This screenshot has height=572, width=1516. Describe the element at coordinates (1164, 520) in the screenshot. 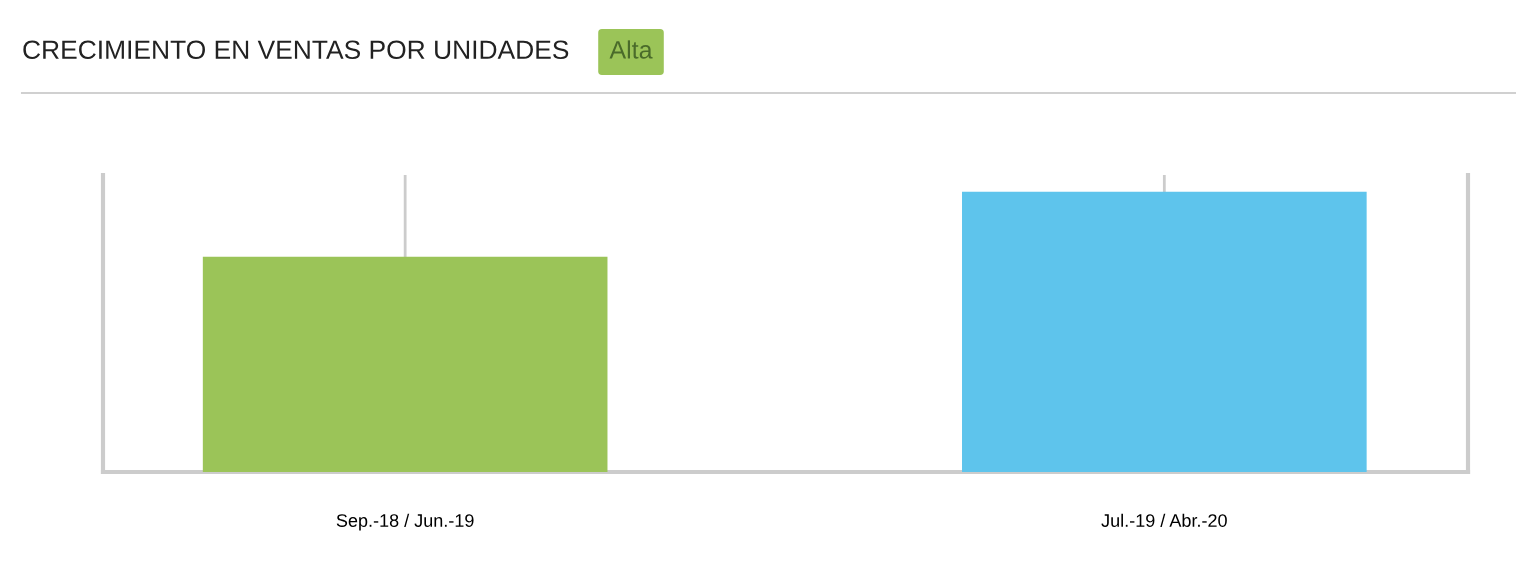

I see `x-tick-label: Jul.-19 / Abr.-20` at that location.